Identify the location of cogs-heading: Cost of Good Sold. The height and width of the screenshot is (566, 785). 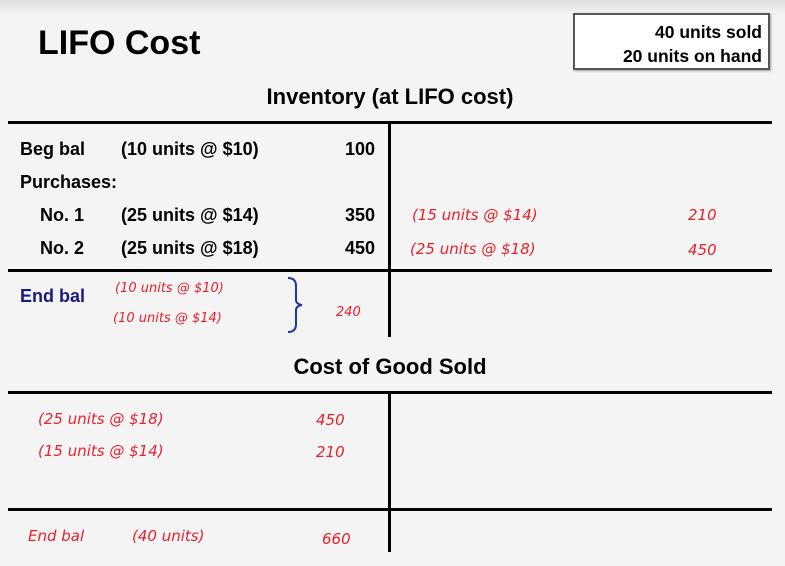
(390, 366).